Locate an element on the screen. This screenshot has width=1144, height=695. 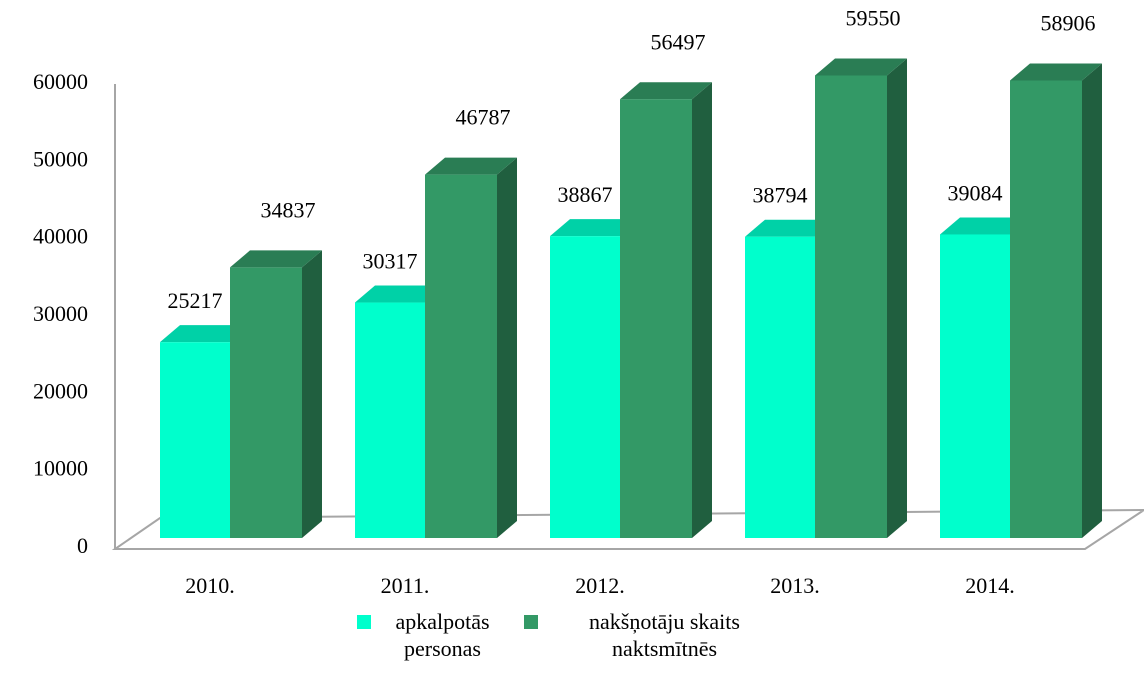
data-label: 25217 is located at coordinates (195, 300).